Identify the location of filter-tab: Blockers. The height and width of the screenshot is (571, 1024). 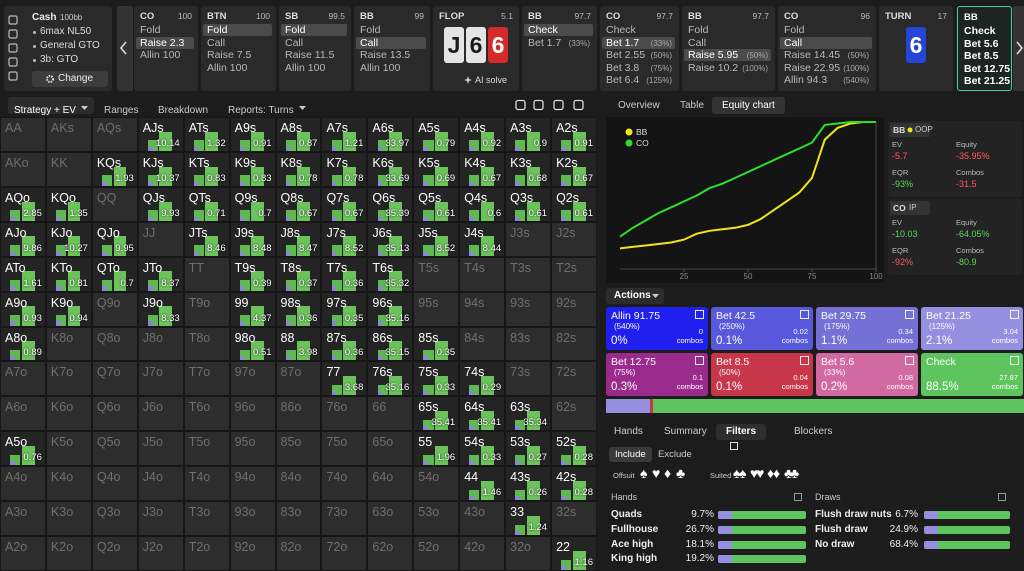
(813, 432).